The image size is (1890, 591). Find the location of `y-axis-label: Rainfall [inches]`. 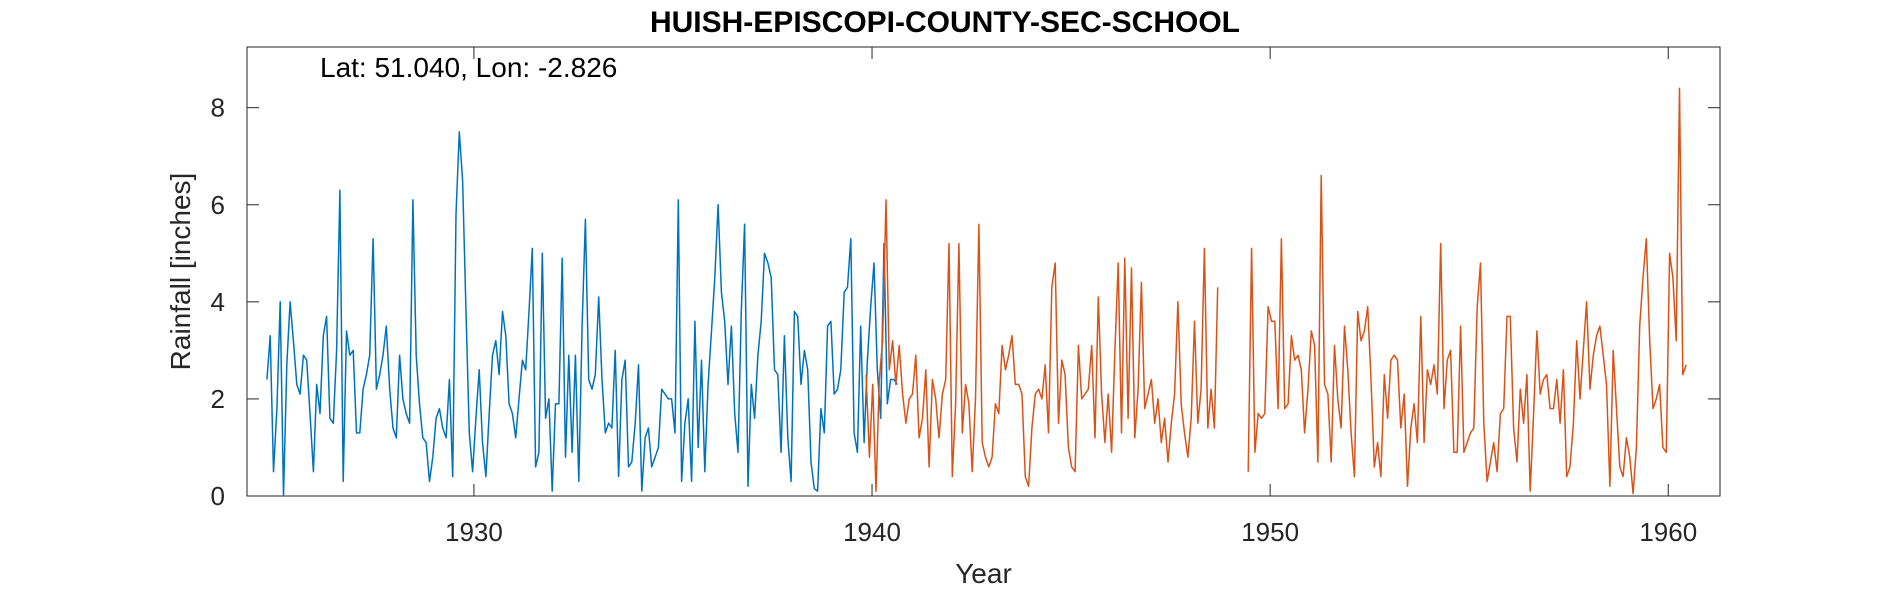

y-axis-label: Rainfall [inches] is located at coordinates (180, 272).